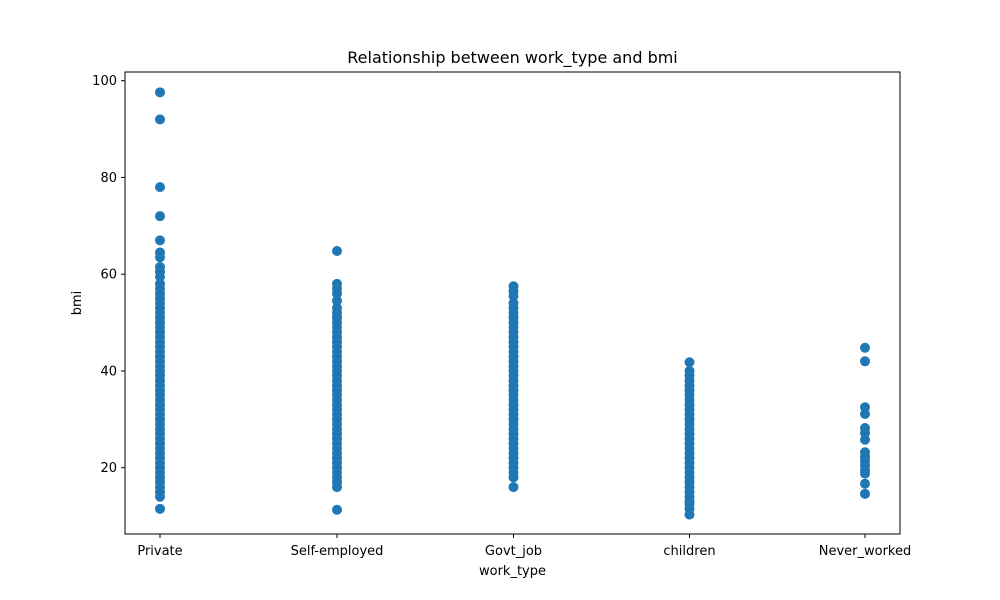 The width and height of the screenshot is (1000, 600). Describe the element at coordinates (77, 303) in the screenshot. I see `y-axis-label: bmi` at that location.